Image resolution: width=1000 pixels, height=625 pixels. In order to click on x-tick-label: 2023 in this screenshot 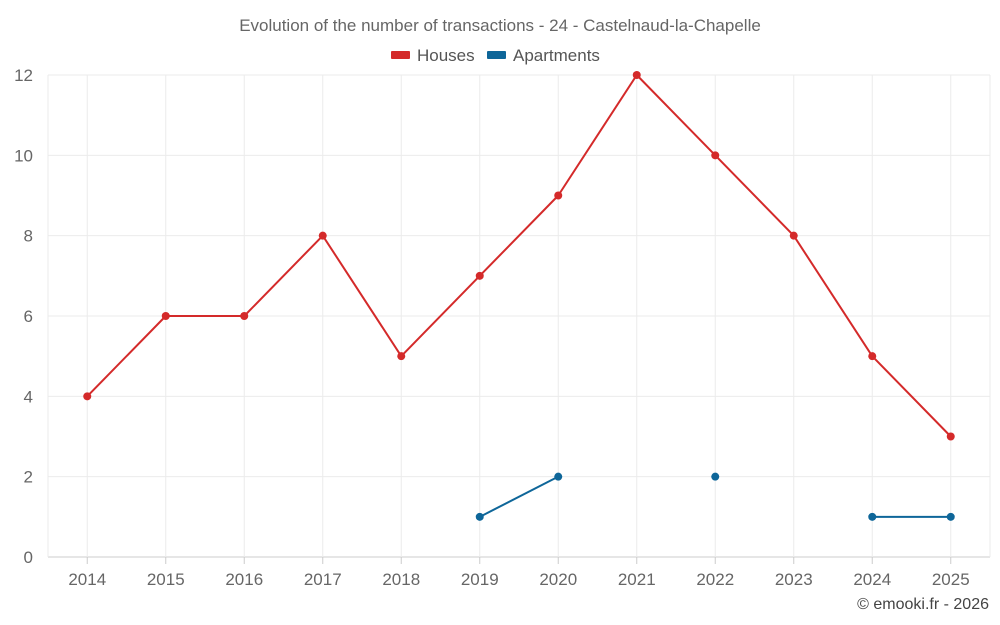, I will do `click(794, 579)`.